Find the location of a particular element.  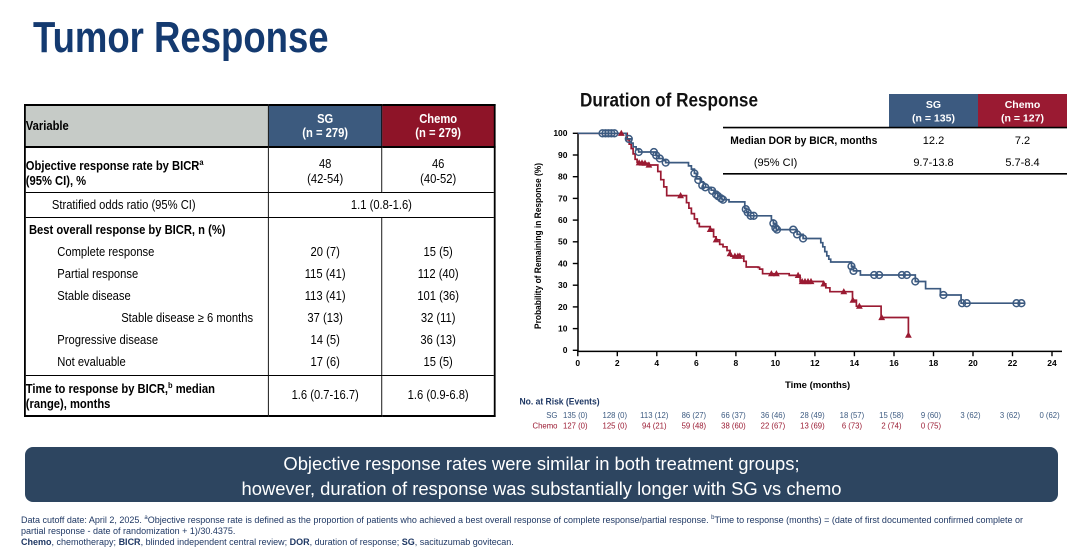

svg-text: 90 is located at coordinates (563, 155).